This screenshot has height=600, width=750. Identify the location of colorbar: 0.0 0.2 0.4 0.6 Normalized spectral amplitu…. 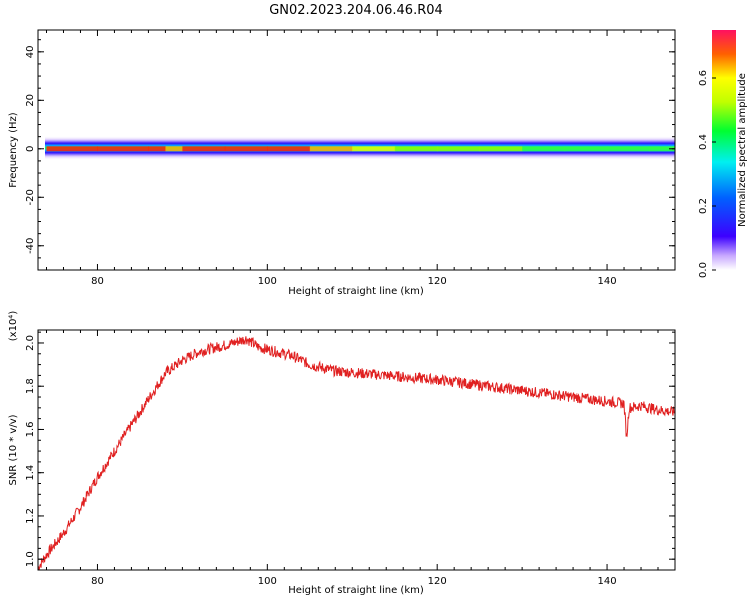
(723, 154).